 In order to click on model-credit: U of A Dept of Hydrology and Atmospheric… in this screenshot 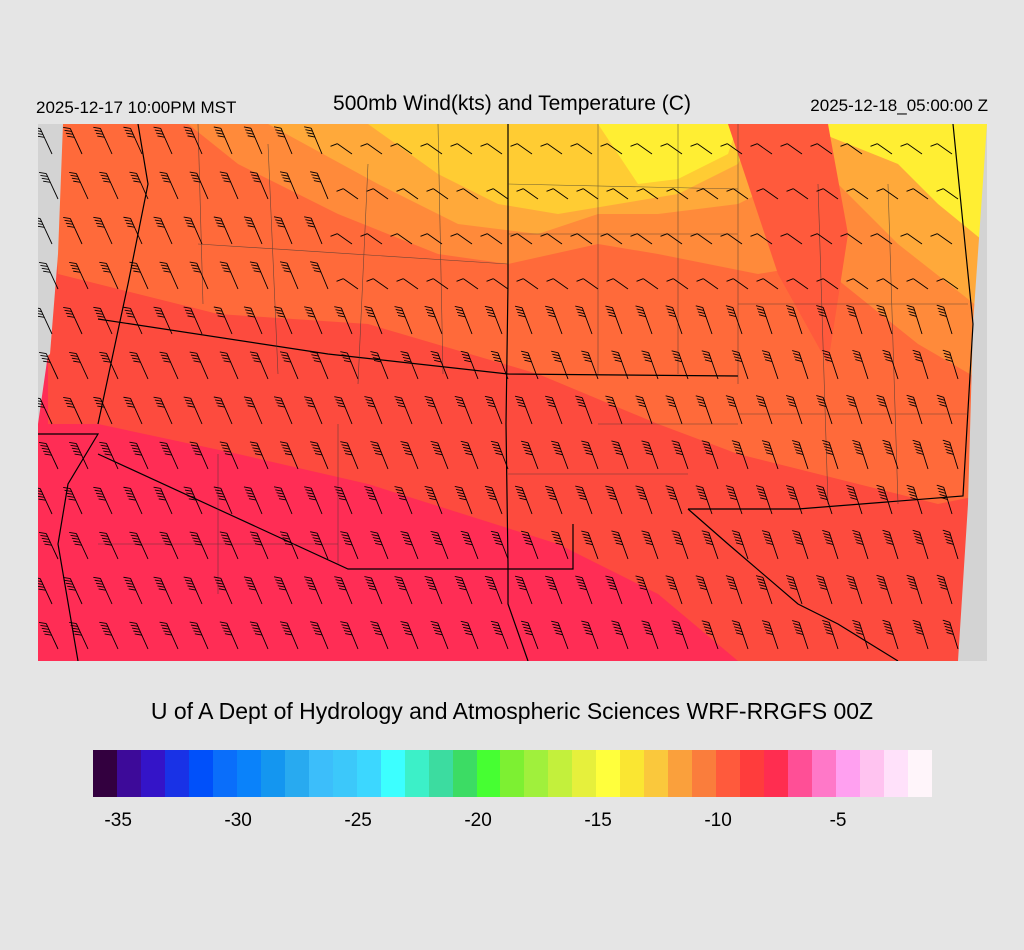, I will do `click(512, 711)`.